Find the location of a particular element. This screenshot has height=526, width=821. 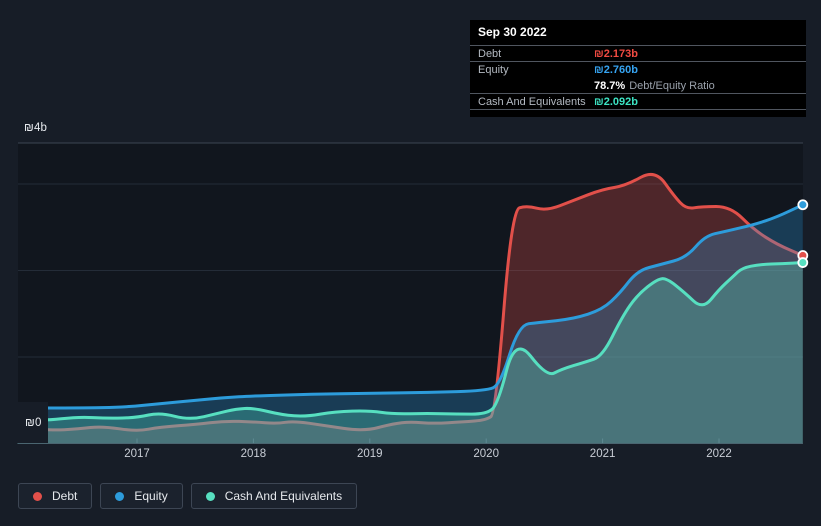

tooltip-row-equity: Equity ₪2.760b is located at coordinates (638, 70).